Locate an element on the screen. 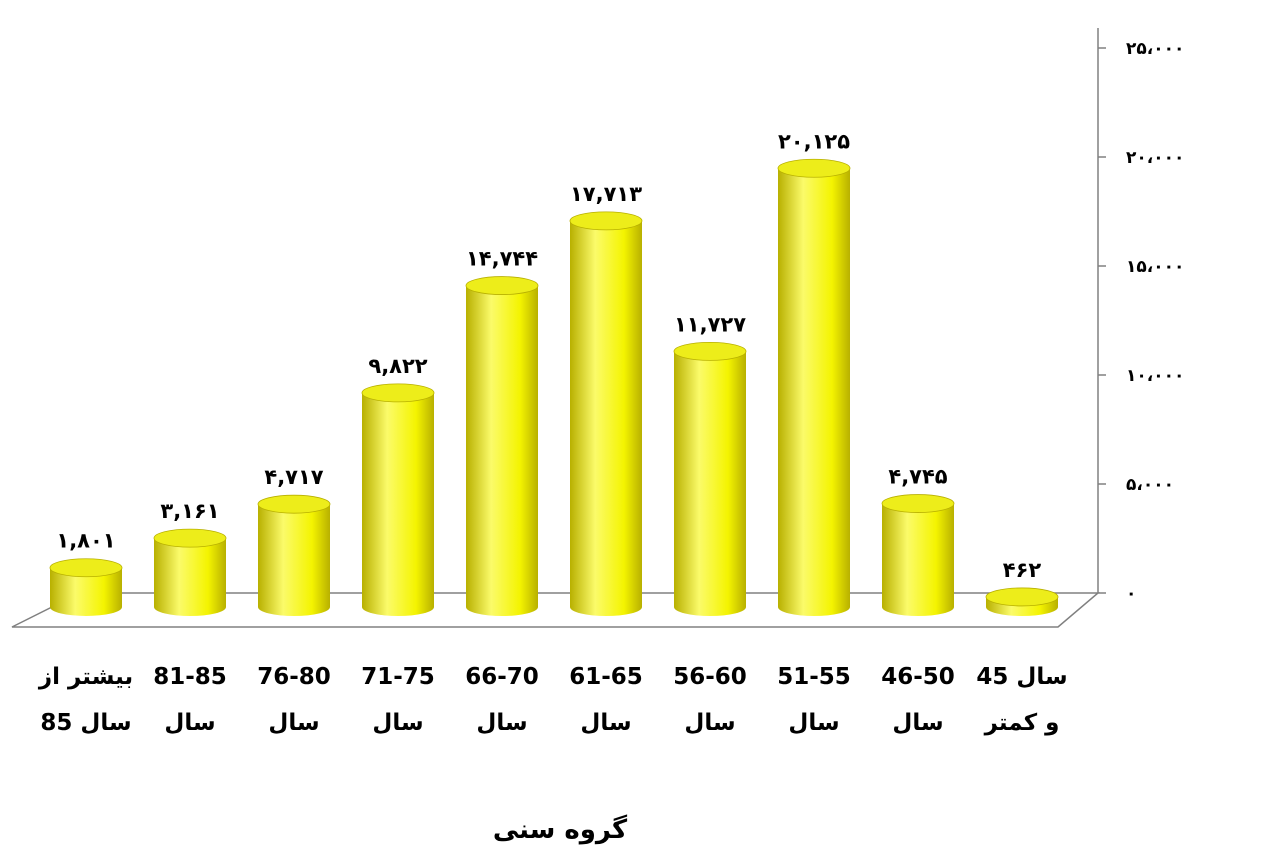 The image size is (1277, 849). x-axis-title: گروه سنی is located at coordinates (560, 829).